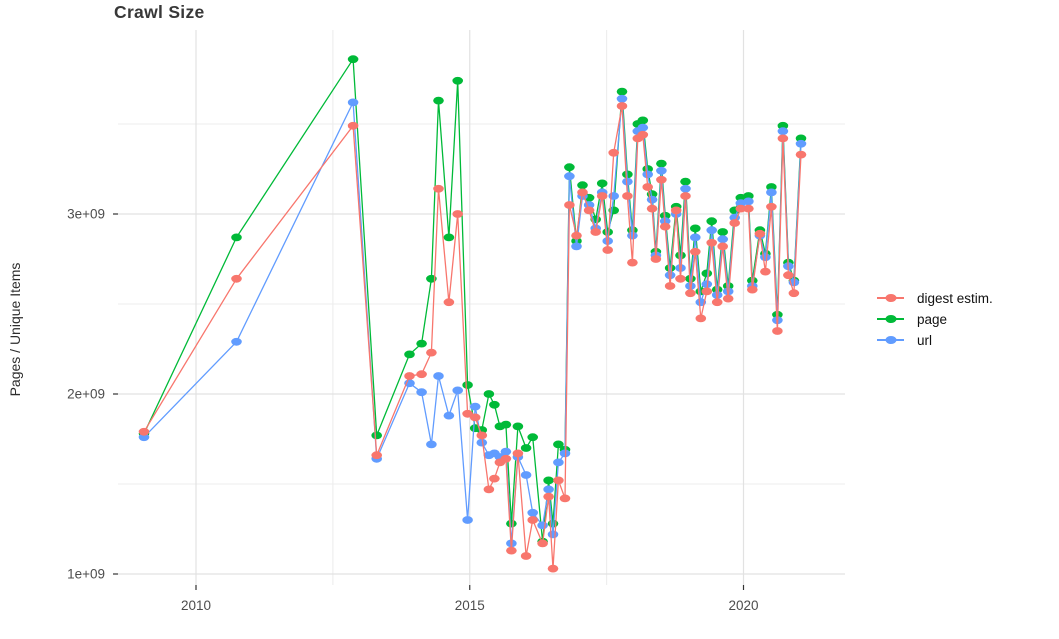 The width and height of the screenshot is (1059, 639). Describe the element at coordinates (159, 12) in the screenshot. I see `chart-title: Crawl Size` at that location.